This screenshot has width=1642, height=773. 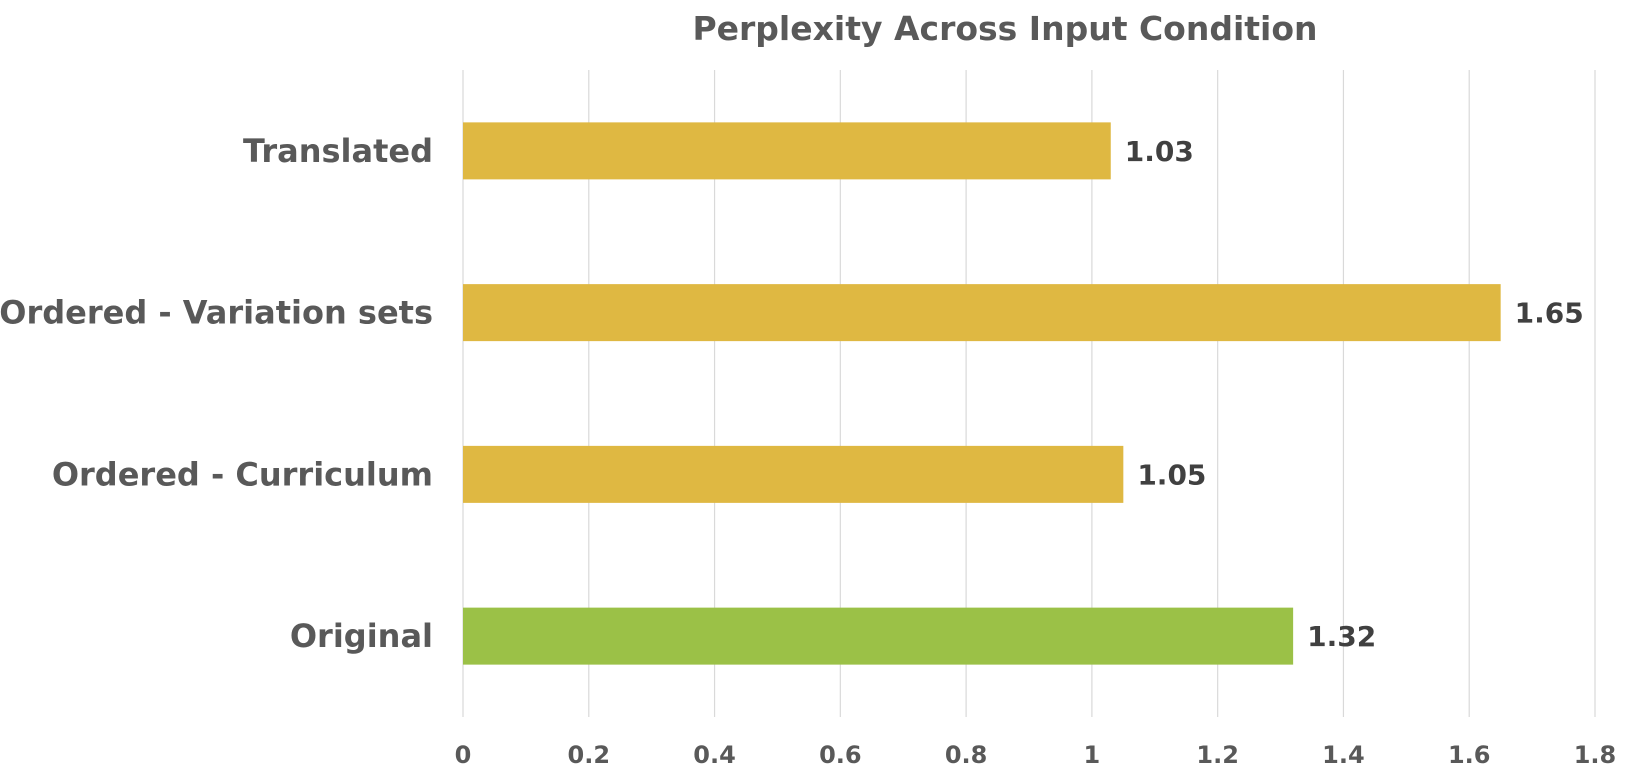 What do you see at coordinates (1217, 755) in the screenshot?
I see `x-tick-label-6: 1.2` at bounding box center [1217, 755].